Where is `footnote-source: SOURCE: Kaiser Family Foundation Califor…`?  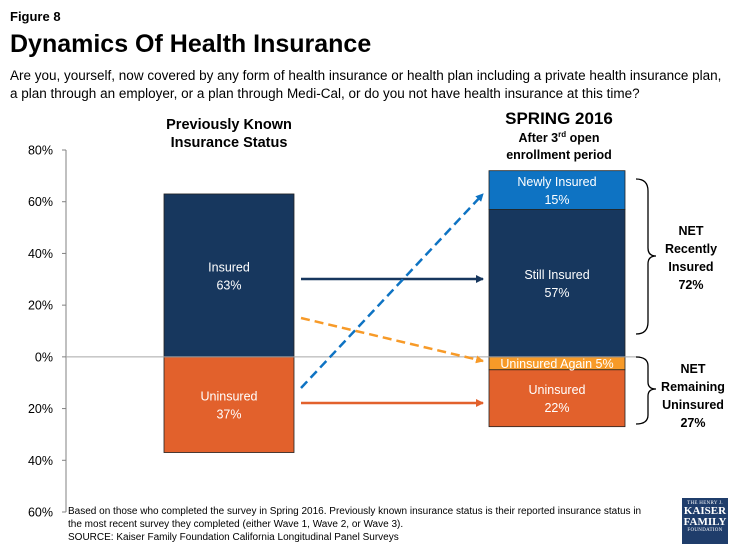 footnote-source: SOURCE: Kaiser Family Foundation Califor… is located at coordinates (233, 537).